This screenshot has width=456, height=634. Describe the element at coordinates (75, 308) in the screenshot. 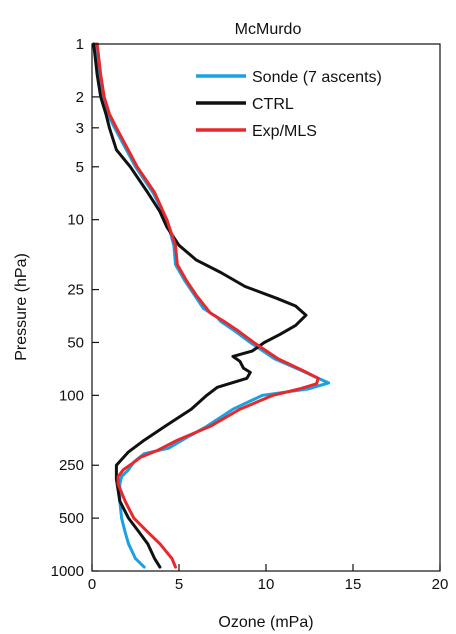

I see `y-axis: 1 2 3 5 10 25 50 100 250 500 1000` at that location.